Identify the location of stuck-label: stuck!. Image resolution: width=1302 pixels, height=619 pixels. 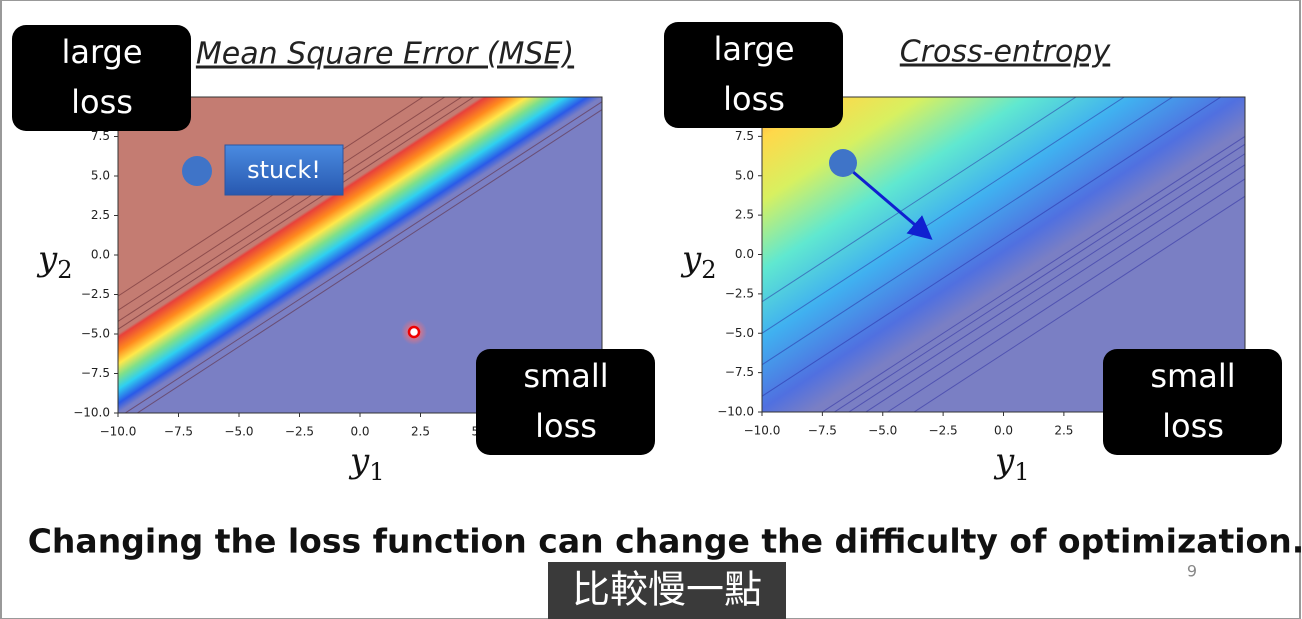
(284, 170).